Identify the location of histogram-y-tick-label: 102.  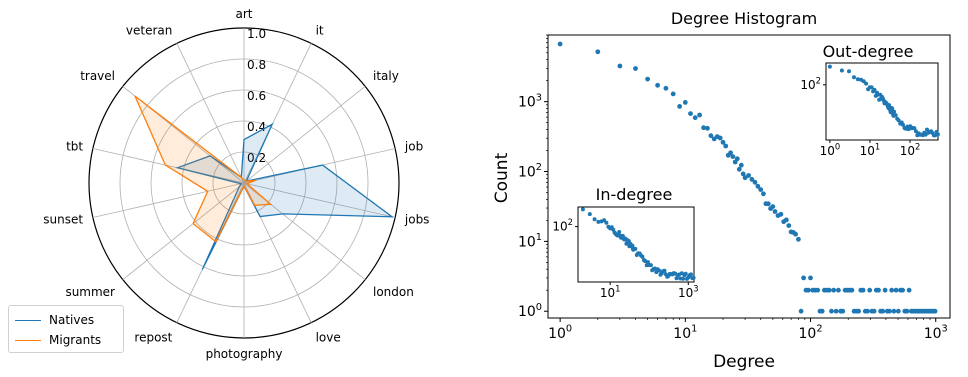
(530, 171).